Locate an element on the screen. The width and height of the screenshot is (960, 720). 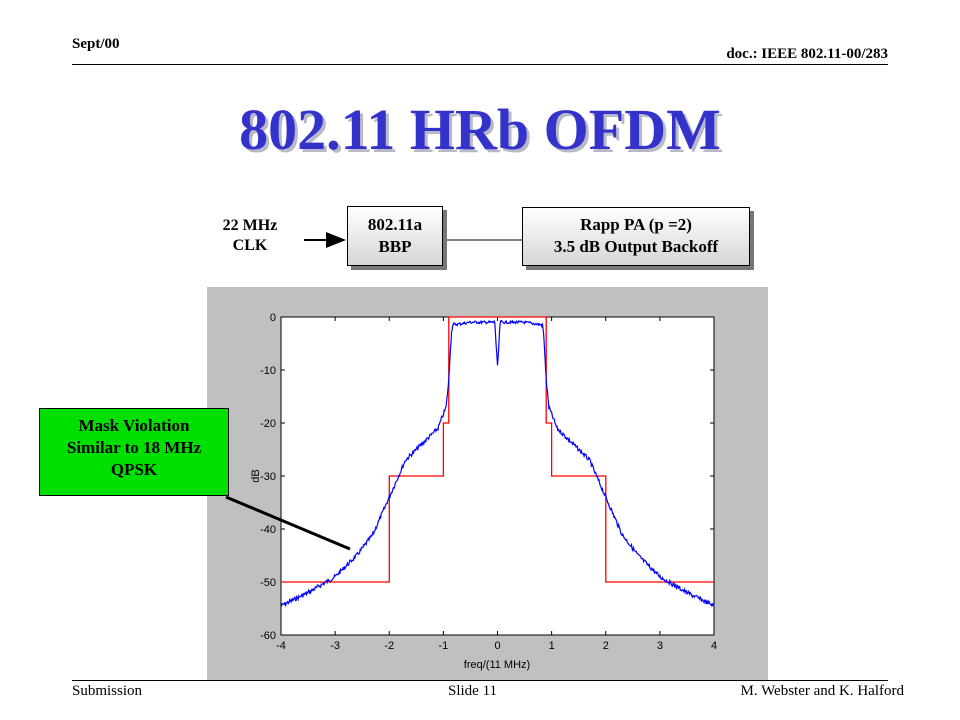
y-tick-label: -10 is located at coordinates (268, 371).